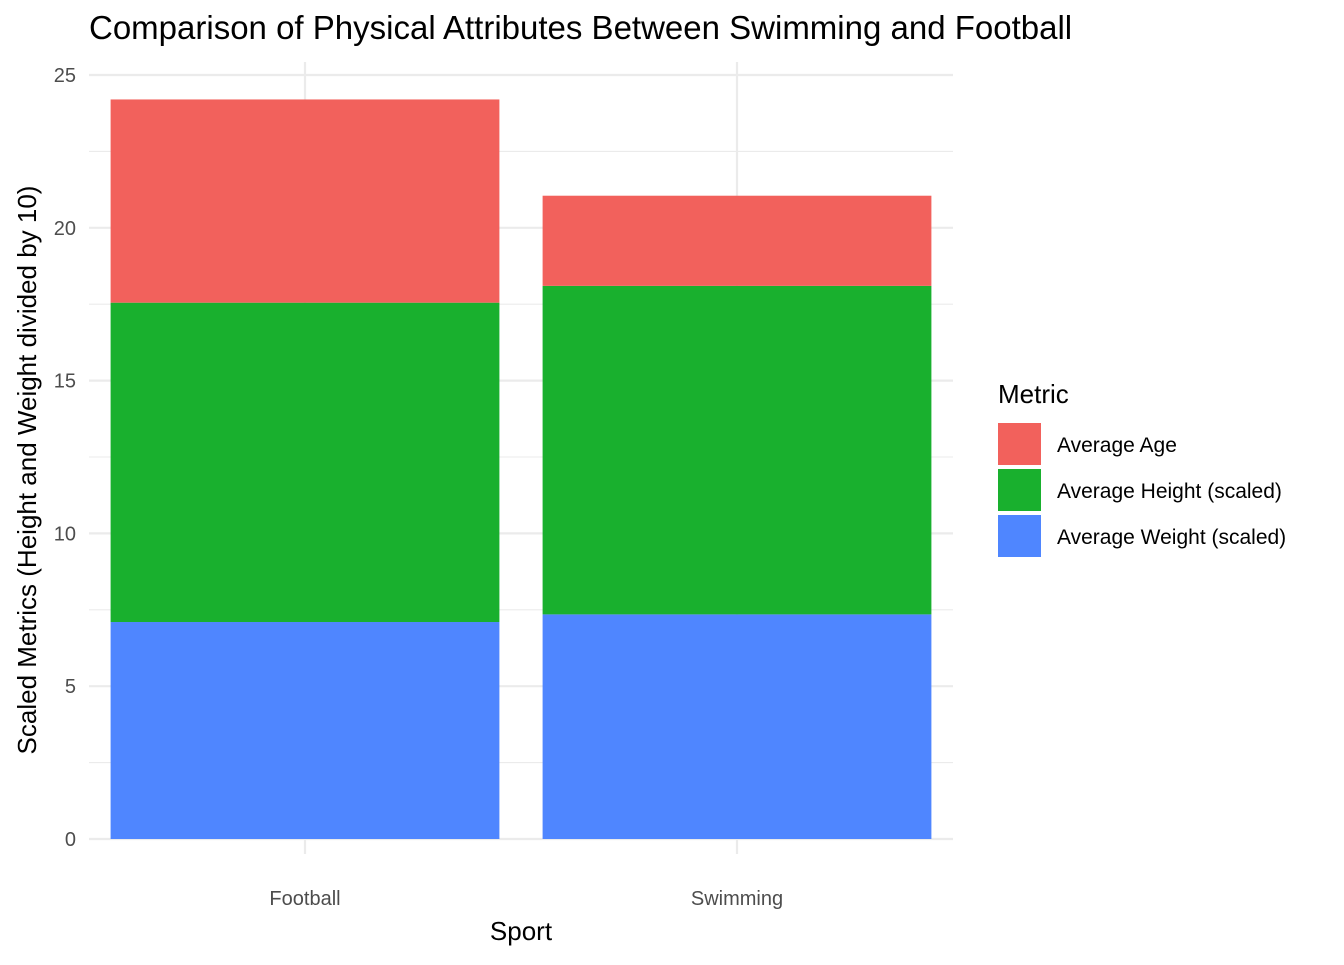 Image resolution: width=1344 pixels, height=965 pixels. What do you see at coordinates (304, 899) in the screenshot?
I see `x-tick-label: Football` at bounding box center [304, 899].